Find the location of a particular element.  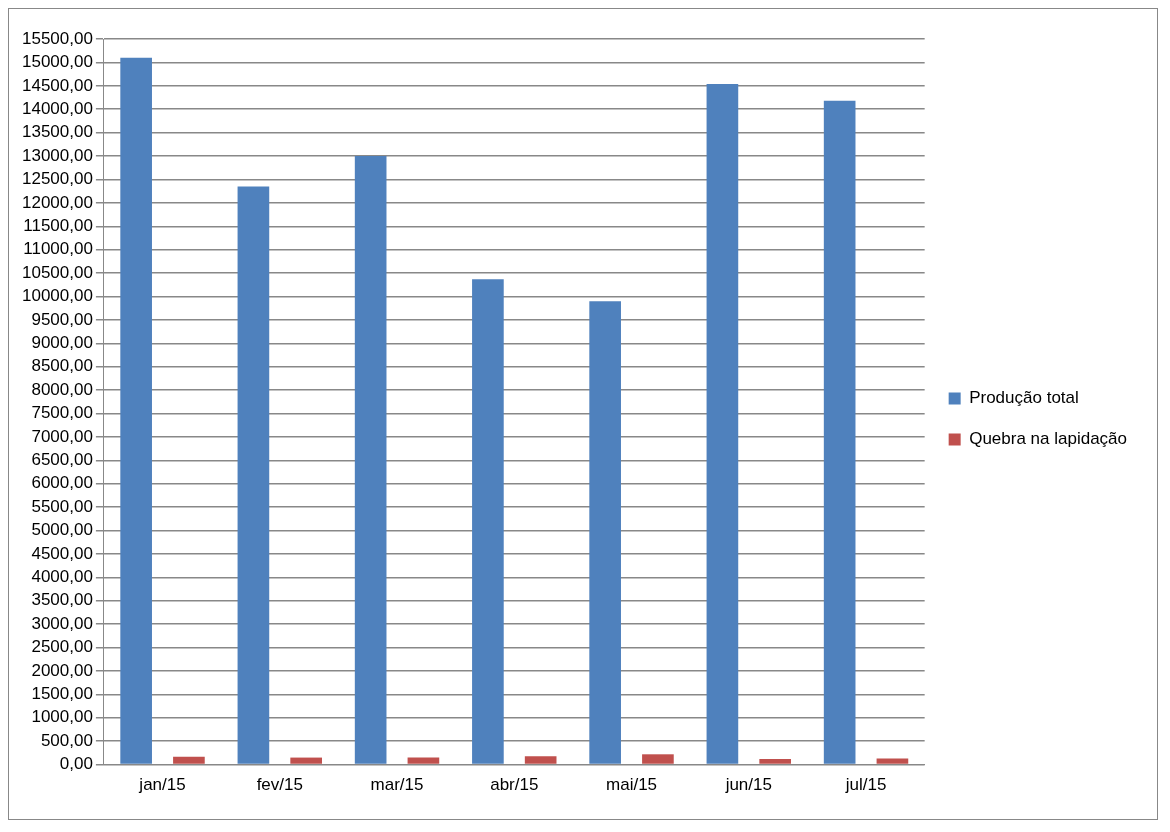

y-tick-label: 4000,00 is located at coordinates (62, 577).